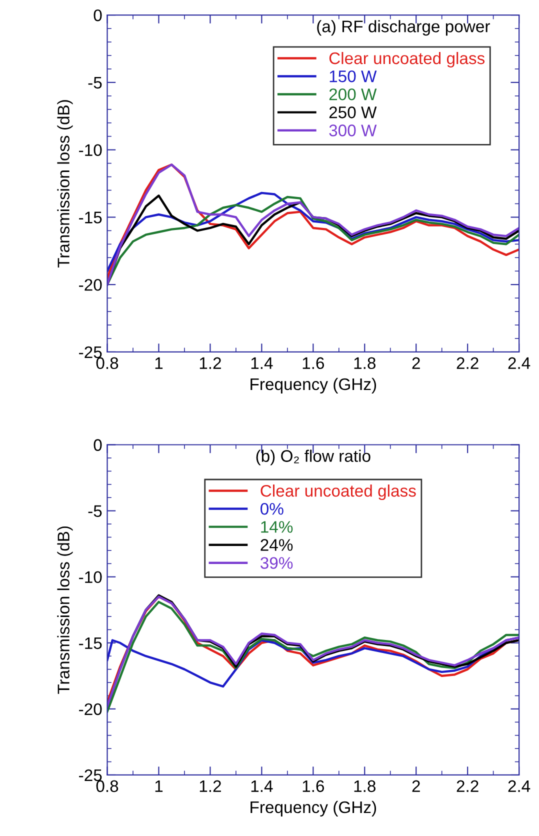 The image size is (539, 836). I want to click on chart-title: (b) O₂ flow ratio, so click(313, 458).